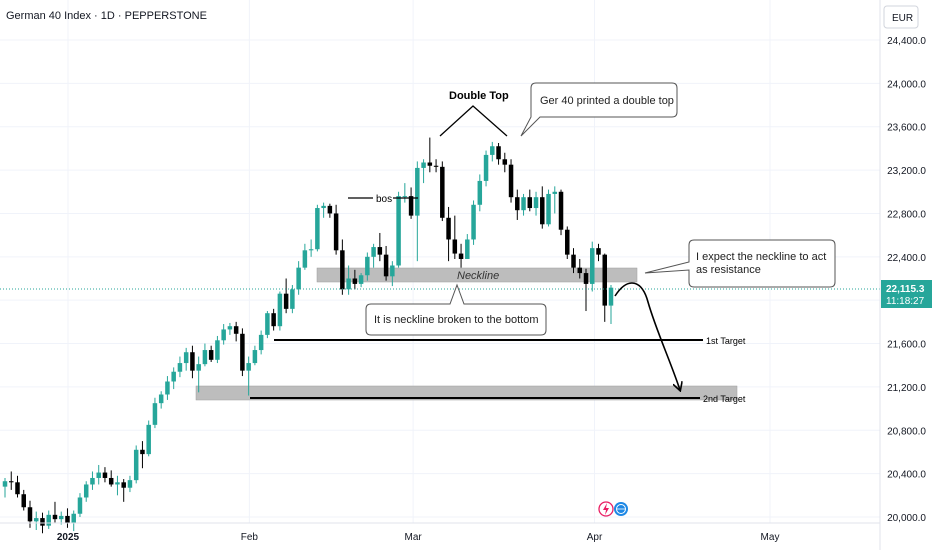 The width and height of the screenshot is (932, 555). I want to click on time-tick-label: Feb, so click(250, 537).